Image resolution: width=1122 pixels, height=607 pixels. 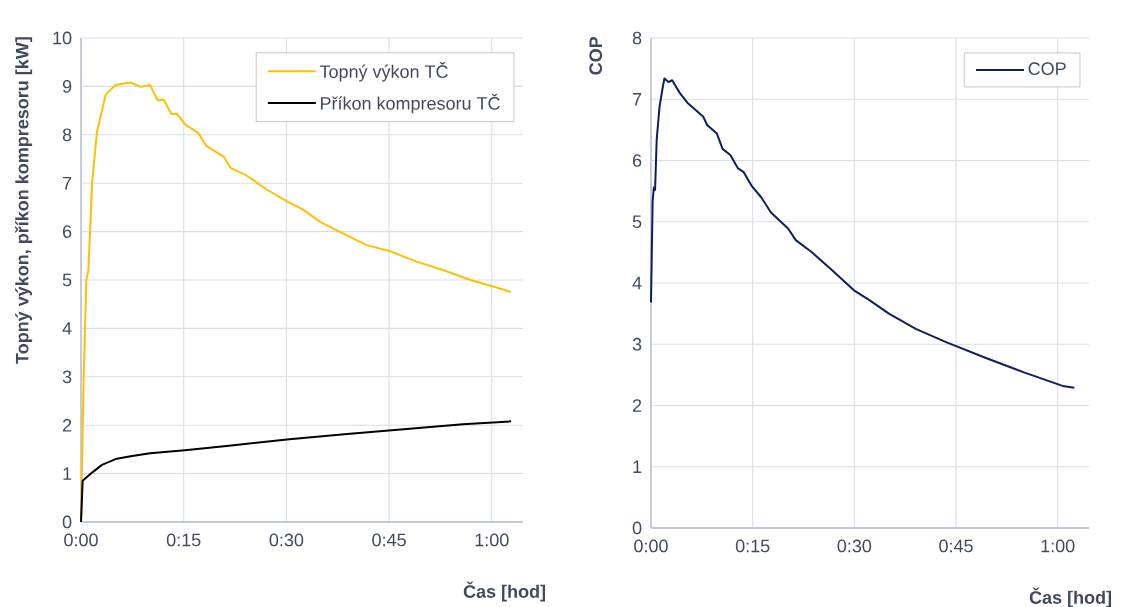 What do you see at coordinates (1047, 69) in the screenshot?
I see `legend-label: COP` at bounding box center [1047, 69].